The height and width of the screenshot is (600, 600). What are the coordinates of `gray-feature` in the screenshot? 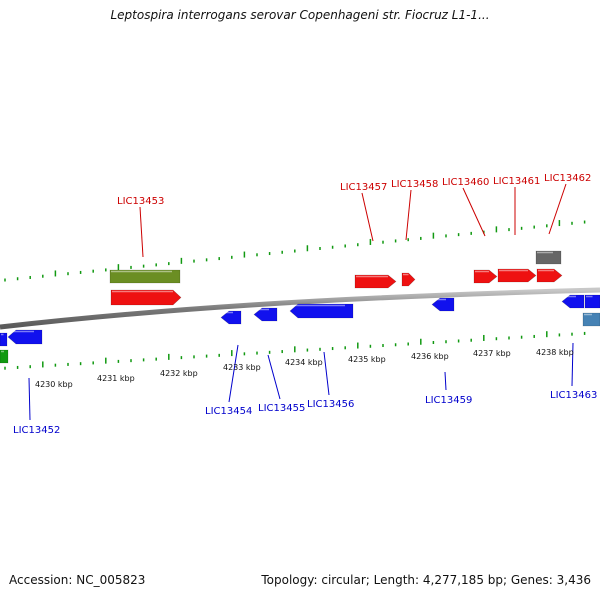 It's located at (548, 257).